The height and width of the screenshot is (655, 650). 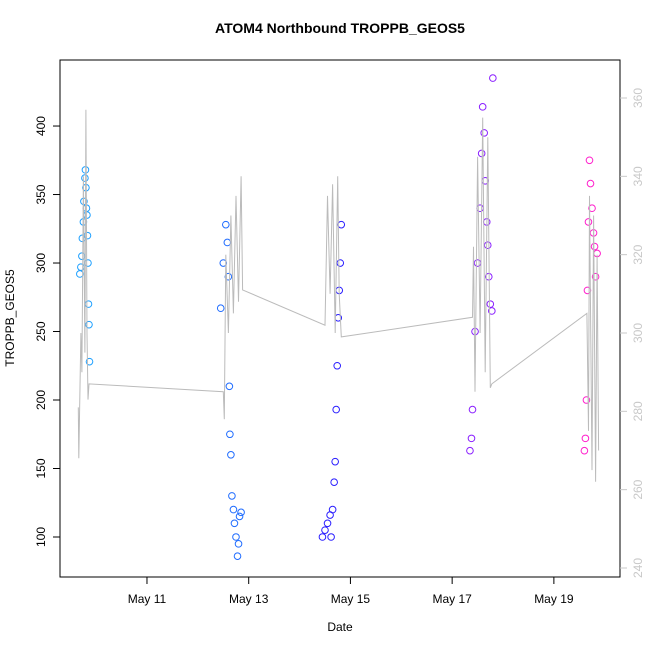 What do you see at coordinates (340, 627) in the screenshot?
I see `x-axis-label: Date` at bounding box center [340, 627].